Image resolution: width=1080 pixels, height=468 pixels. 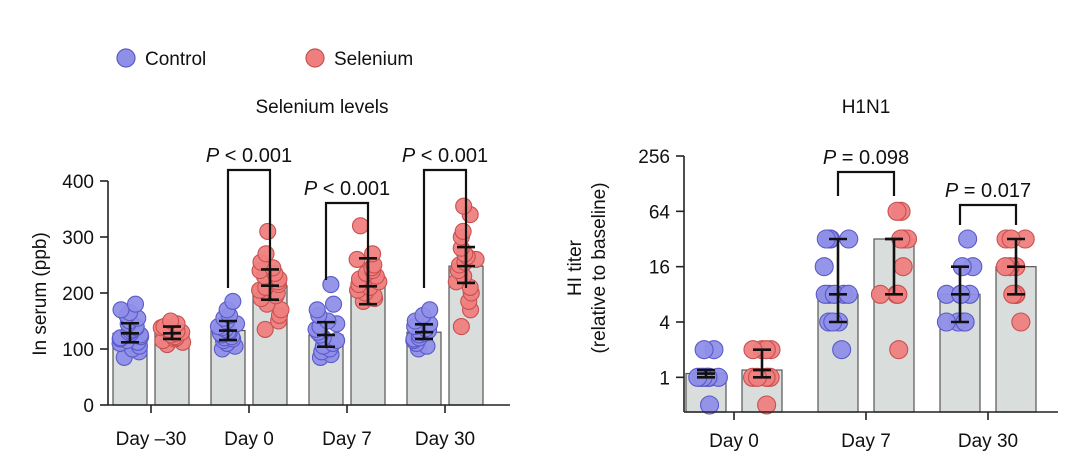 I want to click on x-ticks: Day –30 Day 0 Day 7 Day 30, so click(x=295, y=427).